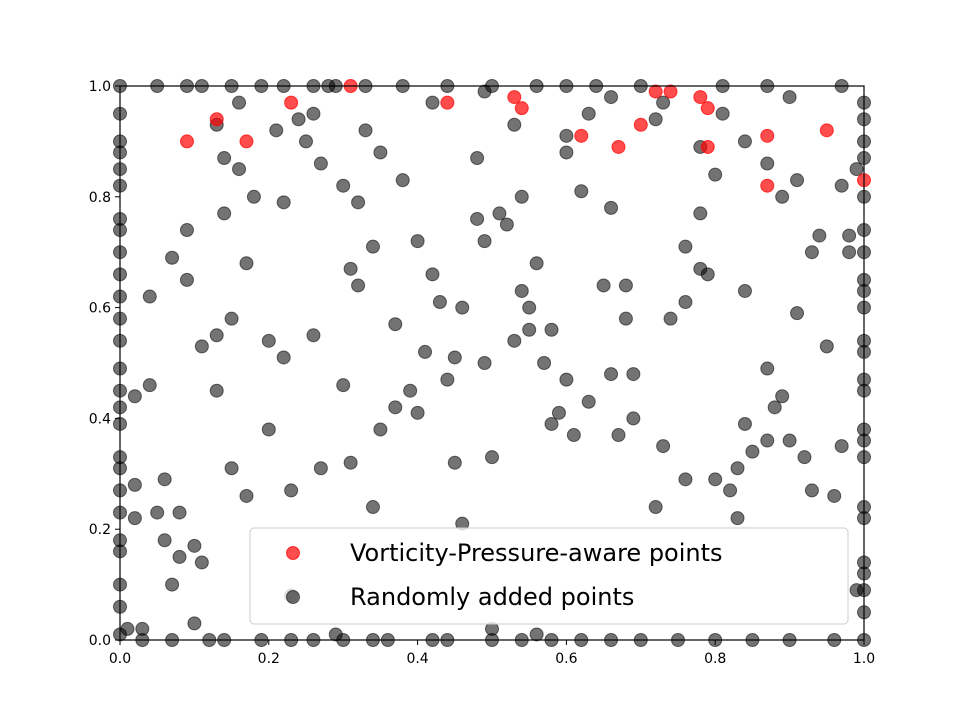 The image size is (960, 725). What do you see at coordinates (100, 530) in the screenshot?
I see `y-tick-label-1: 0.2` at bounding box center [100, 530].